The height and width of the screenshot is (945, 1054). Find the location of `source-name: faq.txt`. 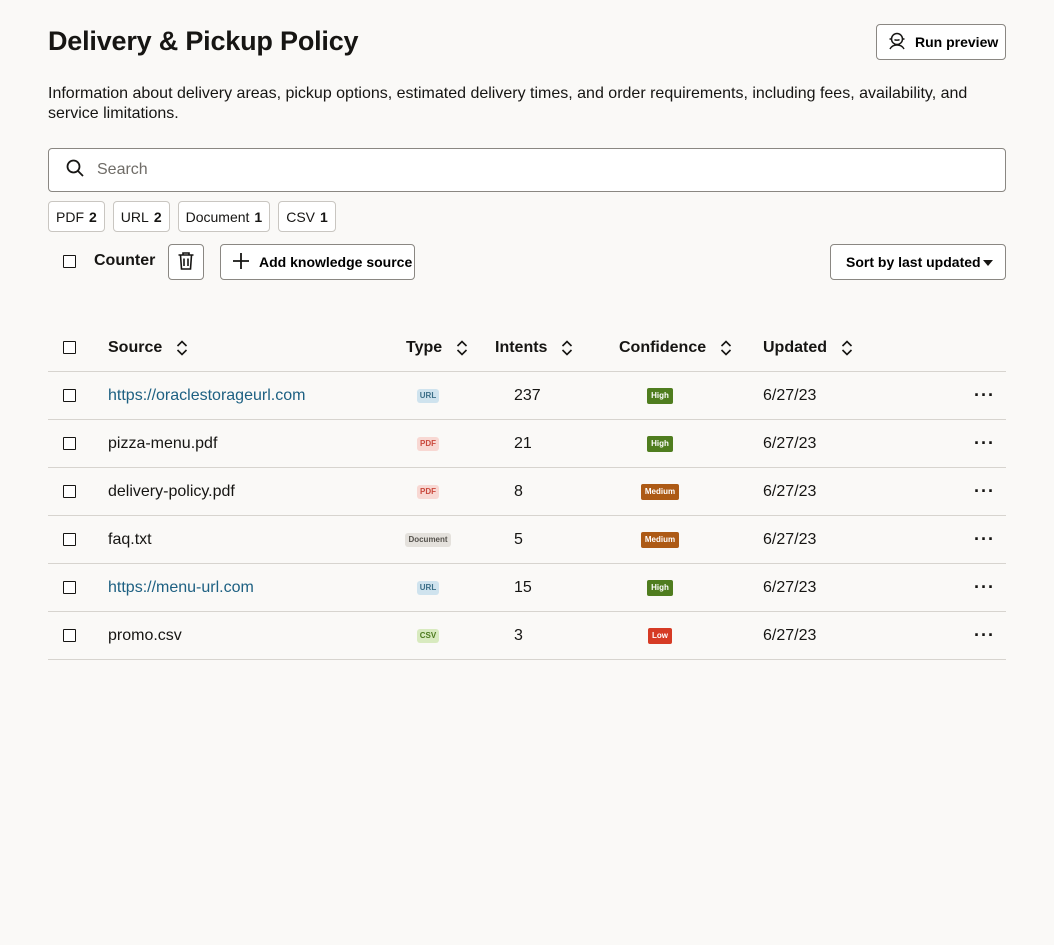

source-name: faq.txt is located at coordinates (130, 539).